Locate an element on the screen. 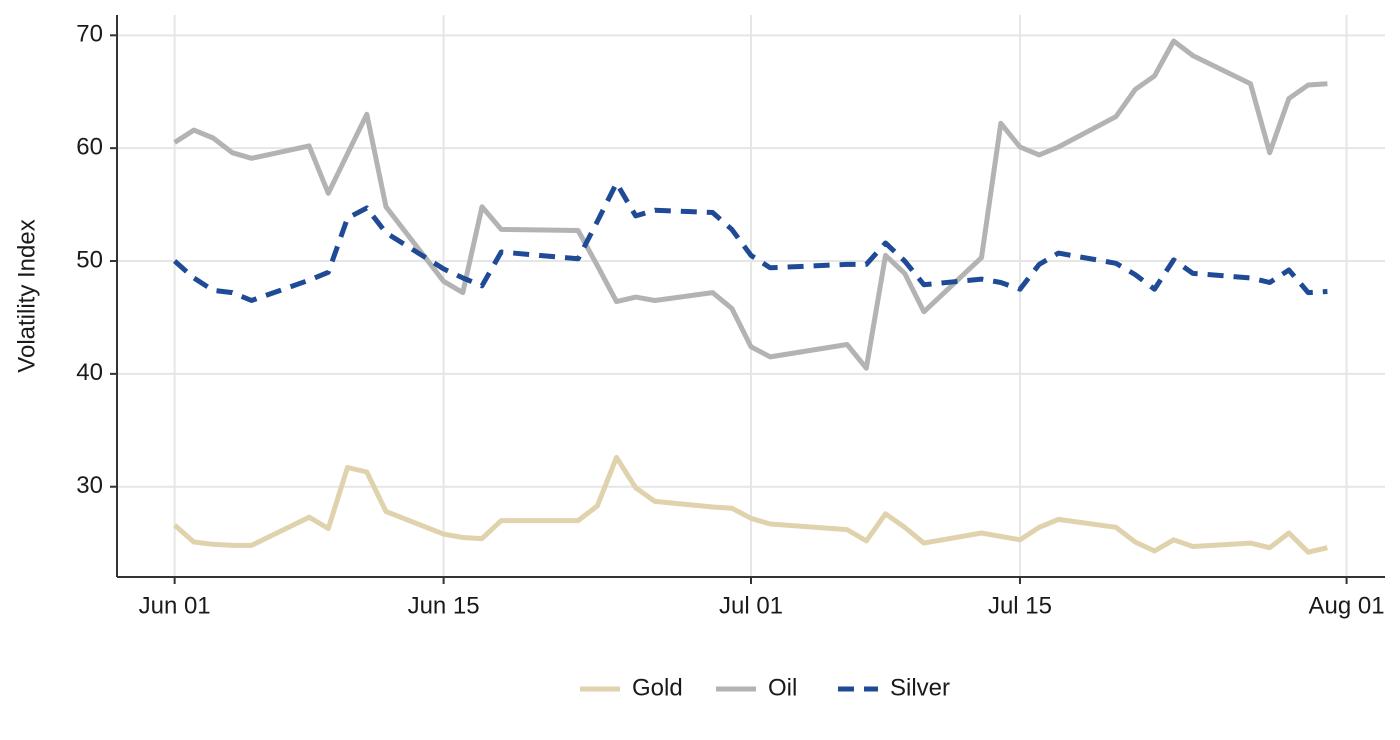  y-tick-label: 70 is located at coordinates (89, 34).